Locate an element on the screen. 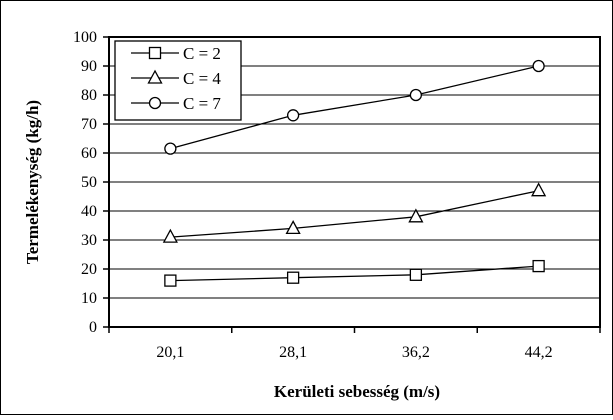 This screenshot has height=420, width=613. x-axis-title: Kerületi sebesség (m/s) is located at coordinates (357, 391).